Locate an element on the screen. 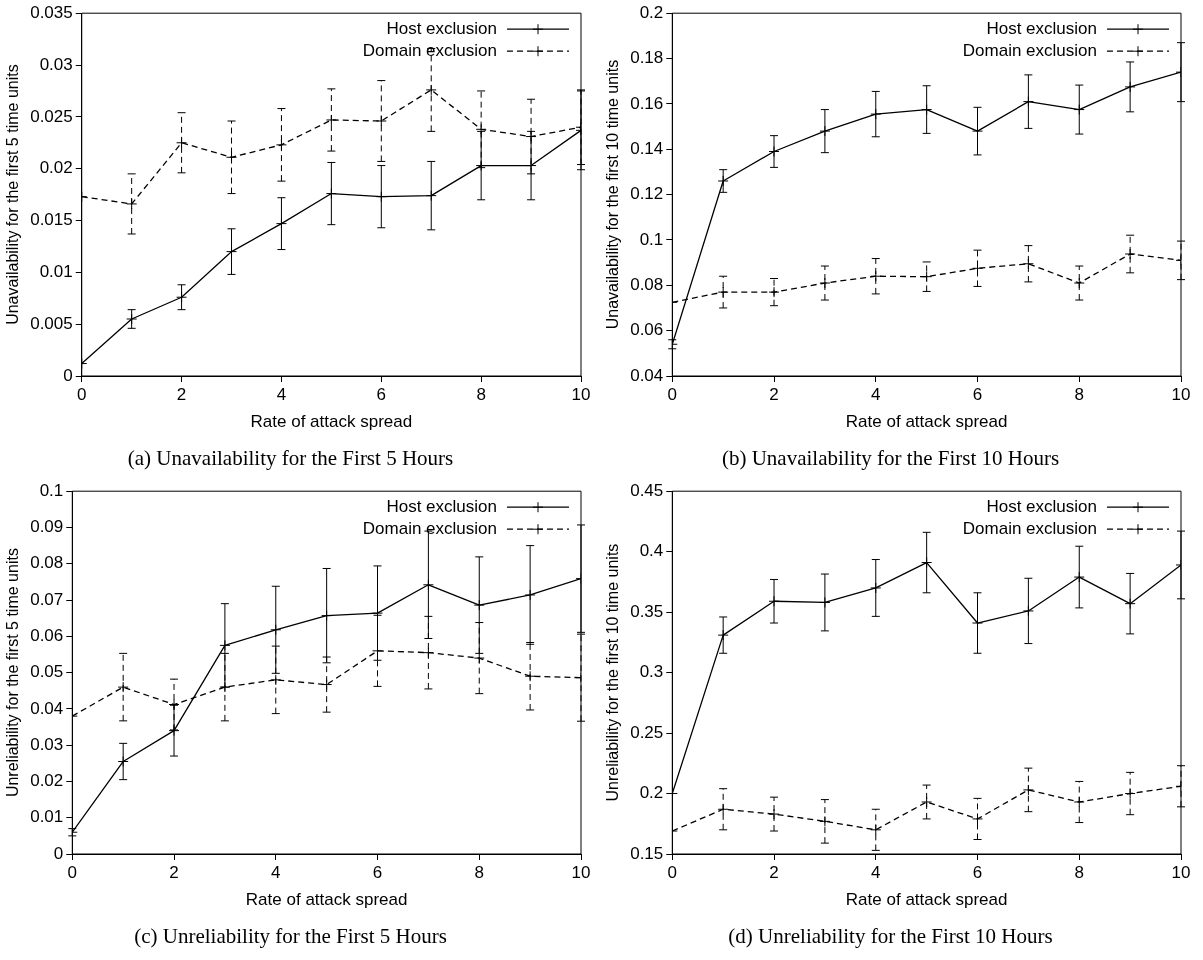 The width and height of the screenshot is (1203, 960). text: (b) Unavailability for the First 10 Hours is located at coordinates (890, 457).